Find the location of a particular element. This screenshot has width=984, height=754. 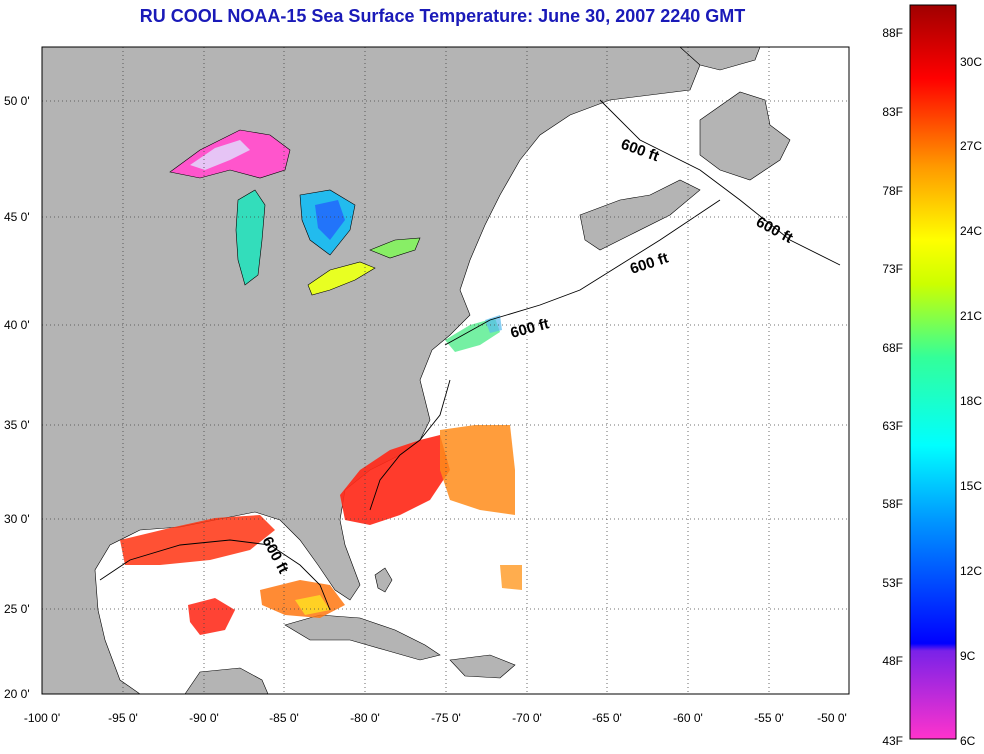

colorbar-c-label: 9C is located at coordinates (968, 656).